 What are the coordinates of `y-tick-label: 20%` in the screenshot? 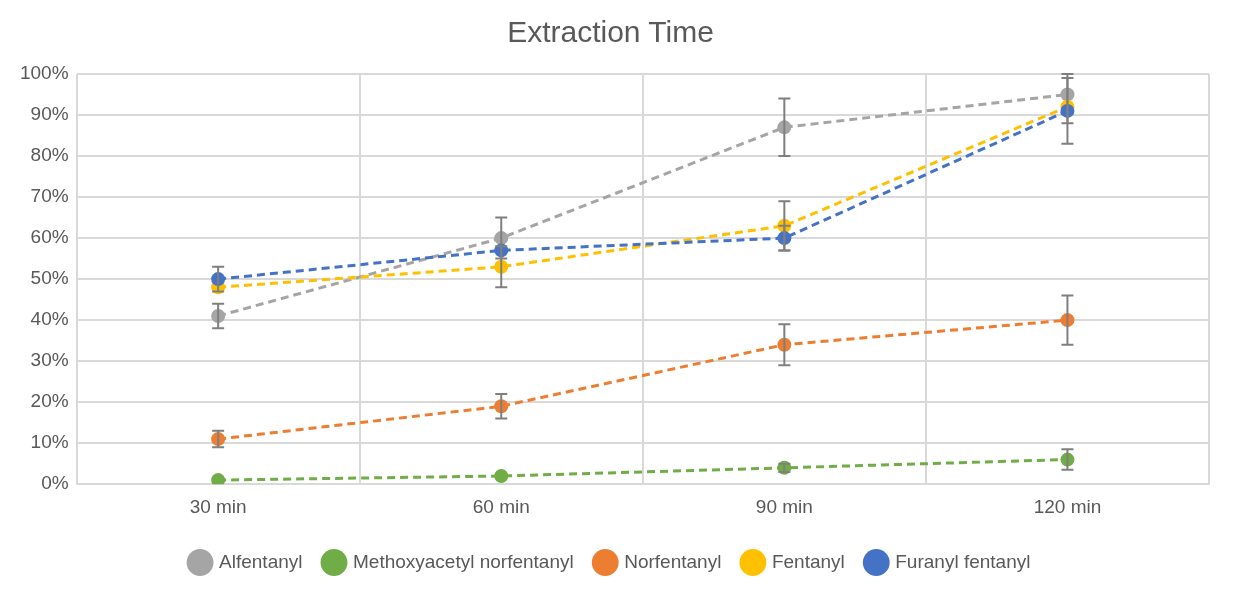 It's located at (49, 401).